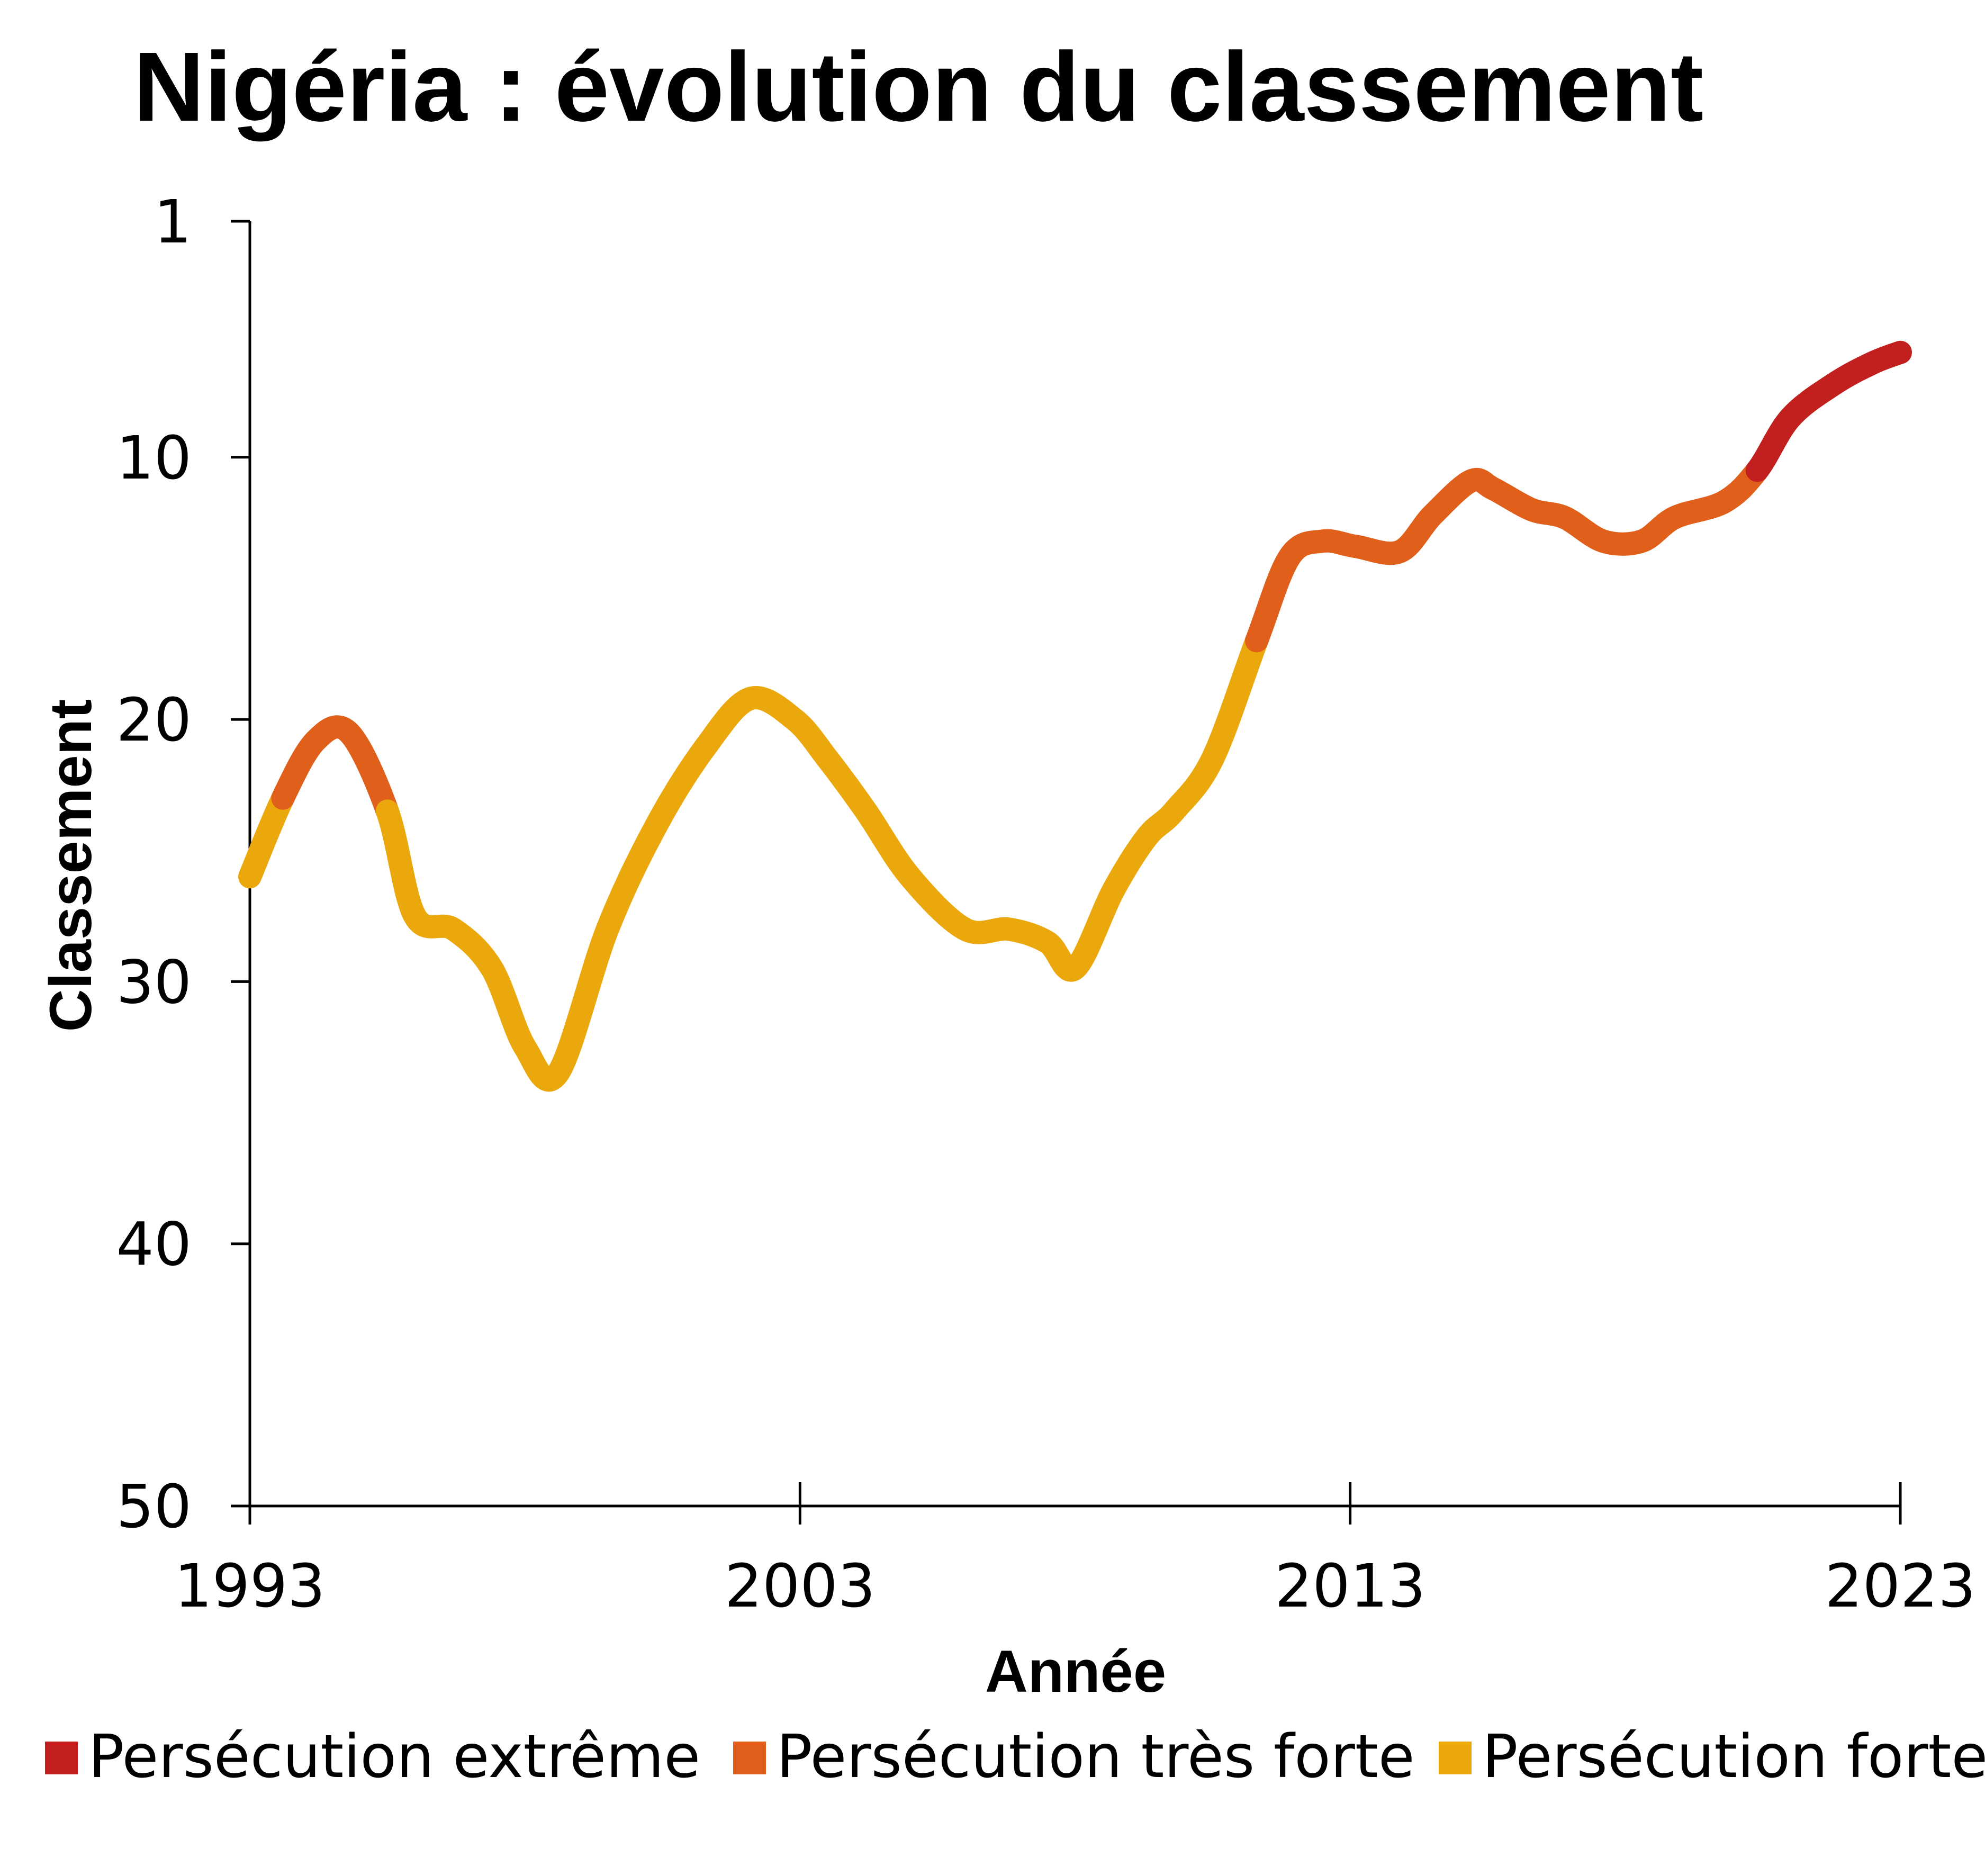 The height and width of the screenshot is (1876, 1985). Describe the element at coordinates (250, 1586) in the screenshot. I see `x-tick-label: 1993` at that location.